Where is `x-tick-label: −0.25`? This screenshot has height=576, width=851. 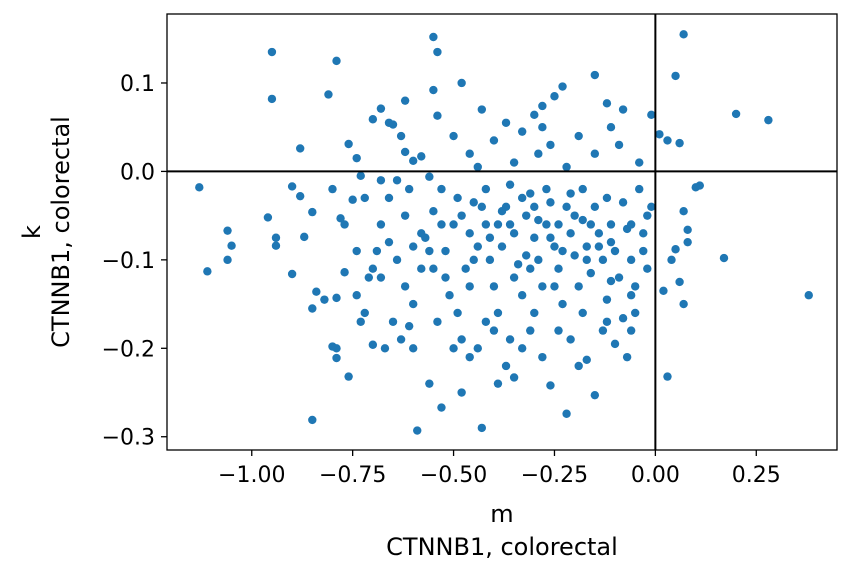 x-tick-label: −0.25 is located at coordinates (554, 475).